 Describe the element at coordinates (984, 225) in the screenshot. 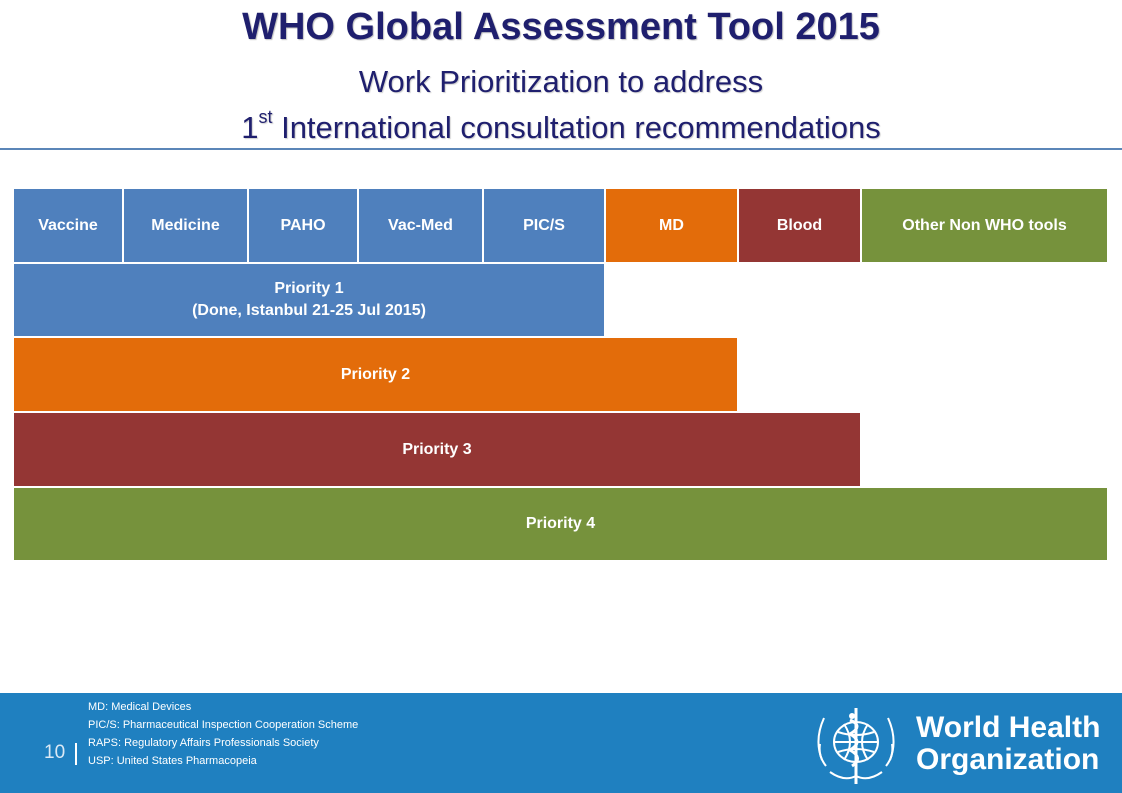

I see `header-other-non-who-tools: Other Non WHO tools` at that location.